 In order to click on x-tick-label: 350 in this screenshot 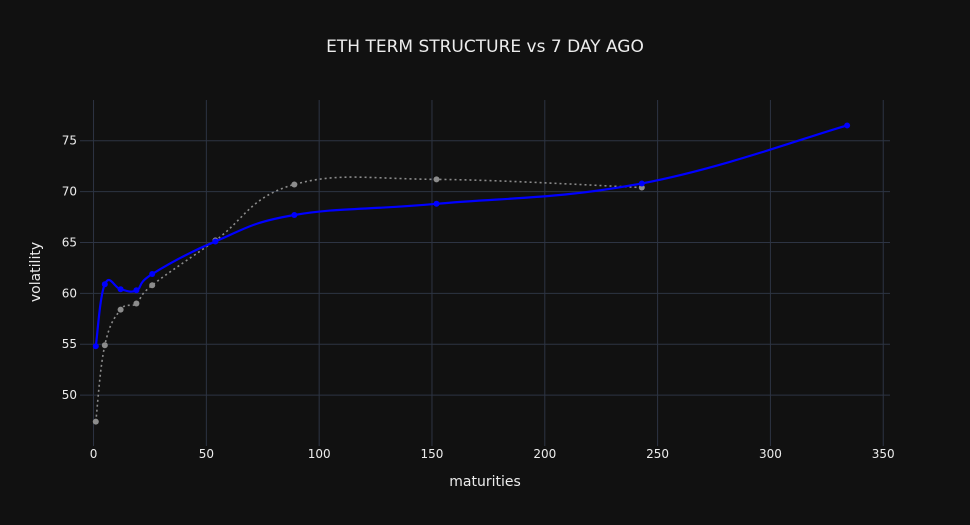, I will do `click(883, 454)`.